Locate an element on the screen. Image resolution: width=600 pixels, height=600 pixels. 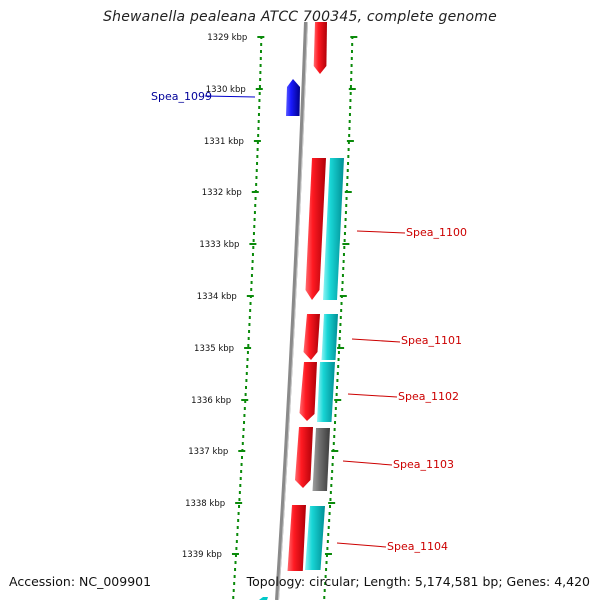
gene-label-spea-1099: Spea_1099 is located at coordinates (181, 96).